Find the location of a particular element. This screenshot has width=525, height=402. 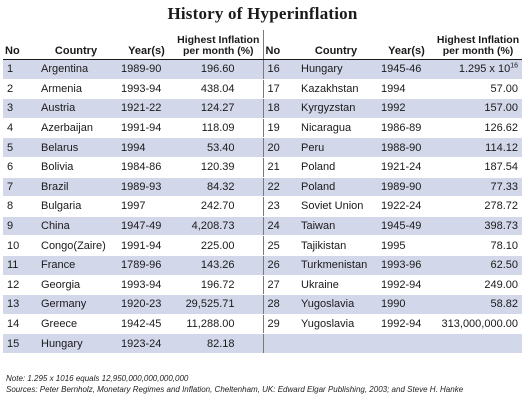

cell-rate-right: 249.00 is located at coordinates (478, 285).